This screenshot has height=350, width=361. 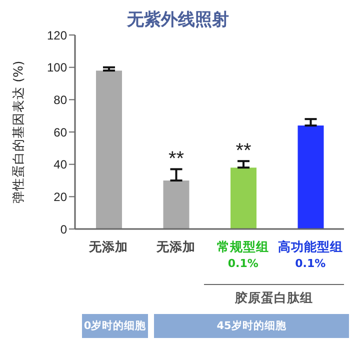 I want to click on y-axis-title: 弹性蛋白的基因表达 (%), so click(x=18, y=132).